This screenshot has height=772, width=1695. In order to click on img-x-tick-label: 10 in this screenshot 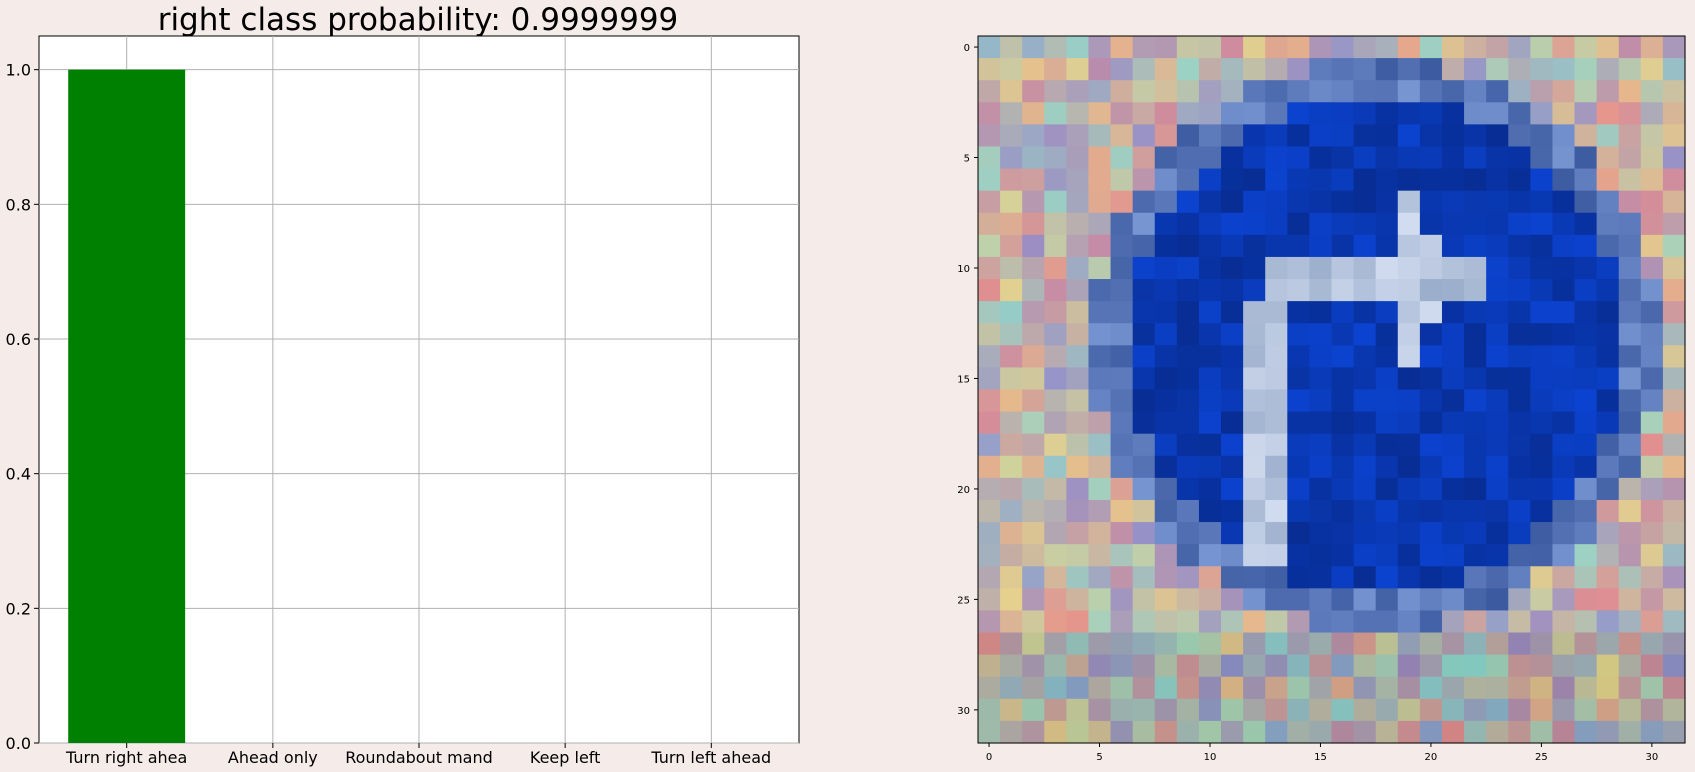, I will do `click(1210, 757)`.